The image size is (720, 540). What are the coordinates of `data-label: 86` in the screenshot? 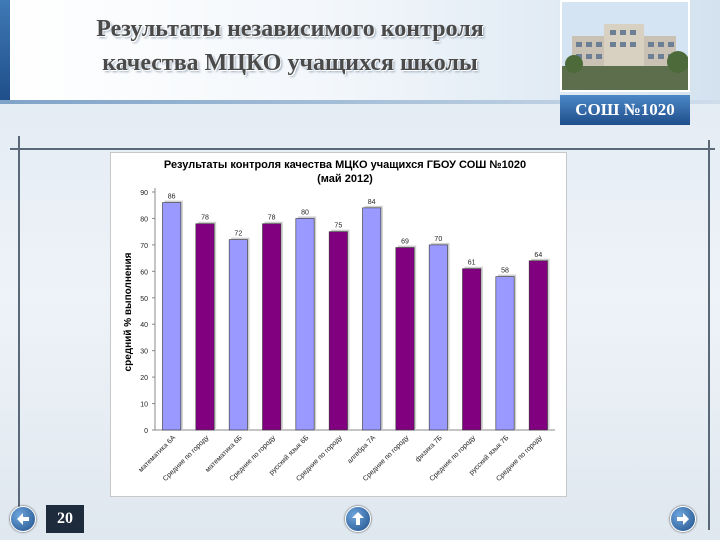 It's located at (172, 197).